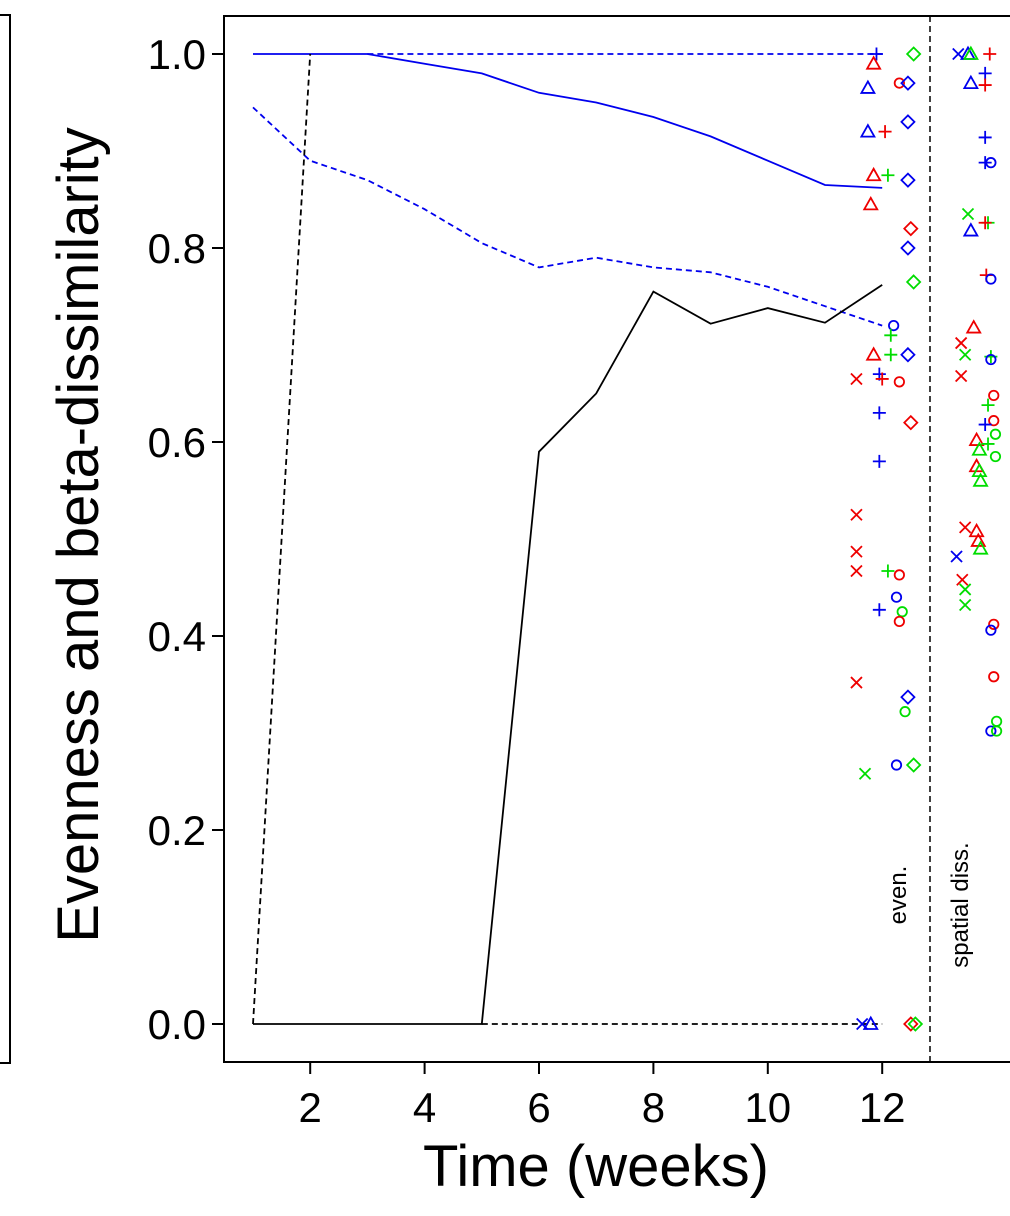 The image size is (1010, 1216). Describe the element at coordinates (424, 1107) in the screenshot. I see `x-tick-label: 4` at that location.